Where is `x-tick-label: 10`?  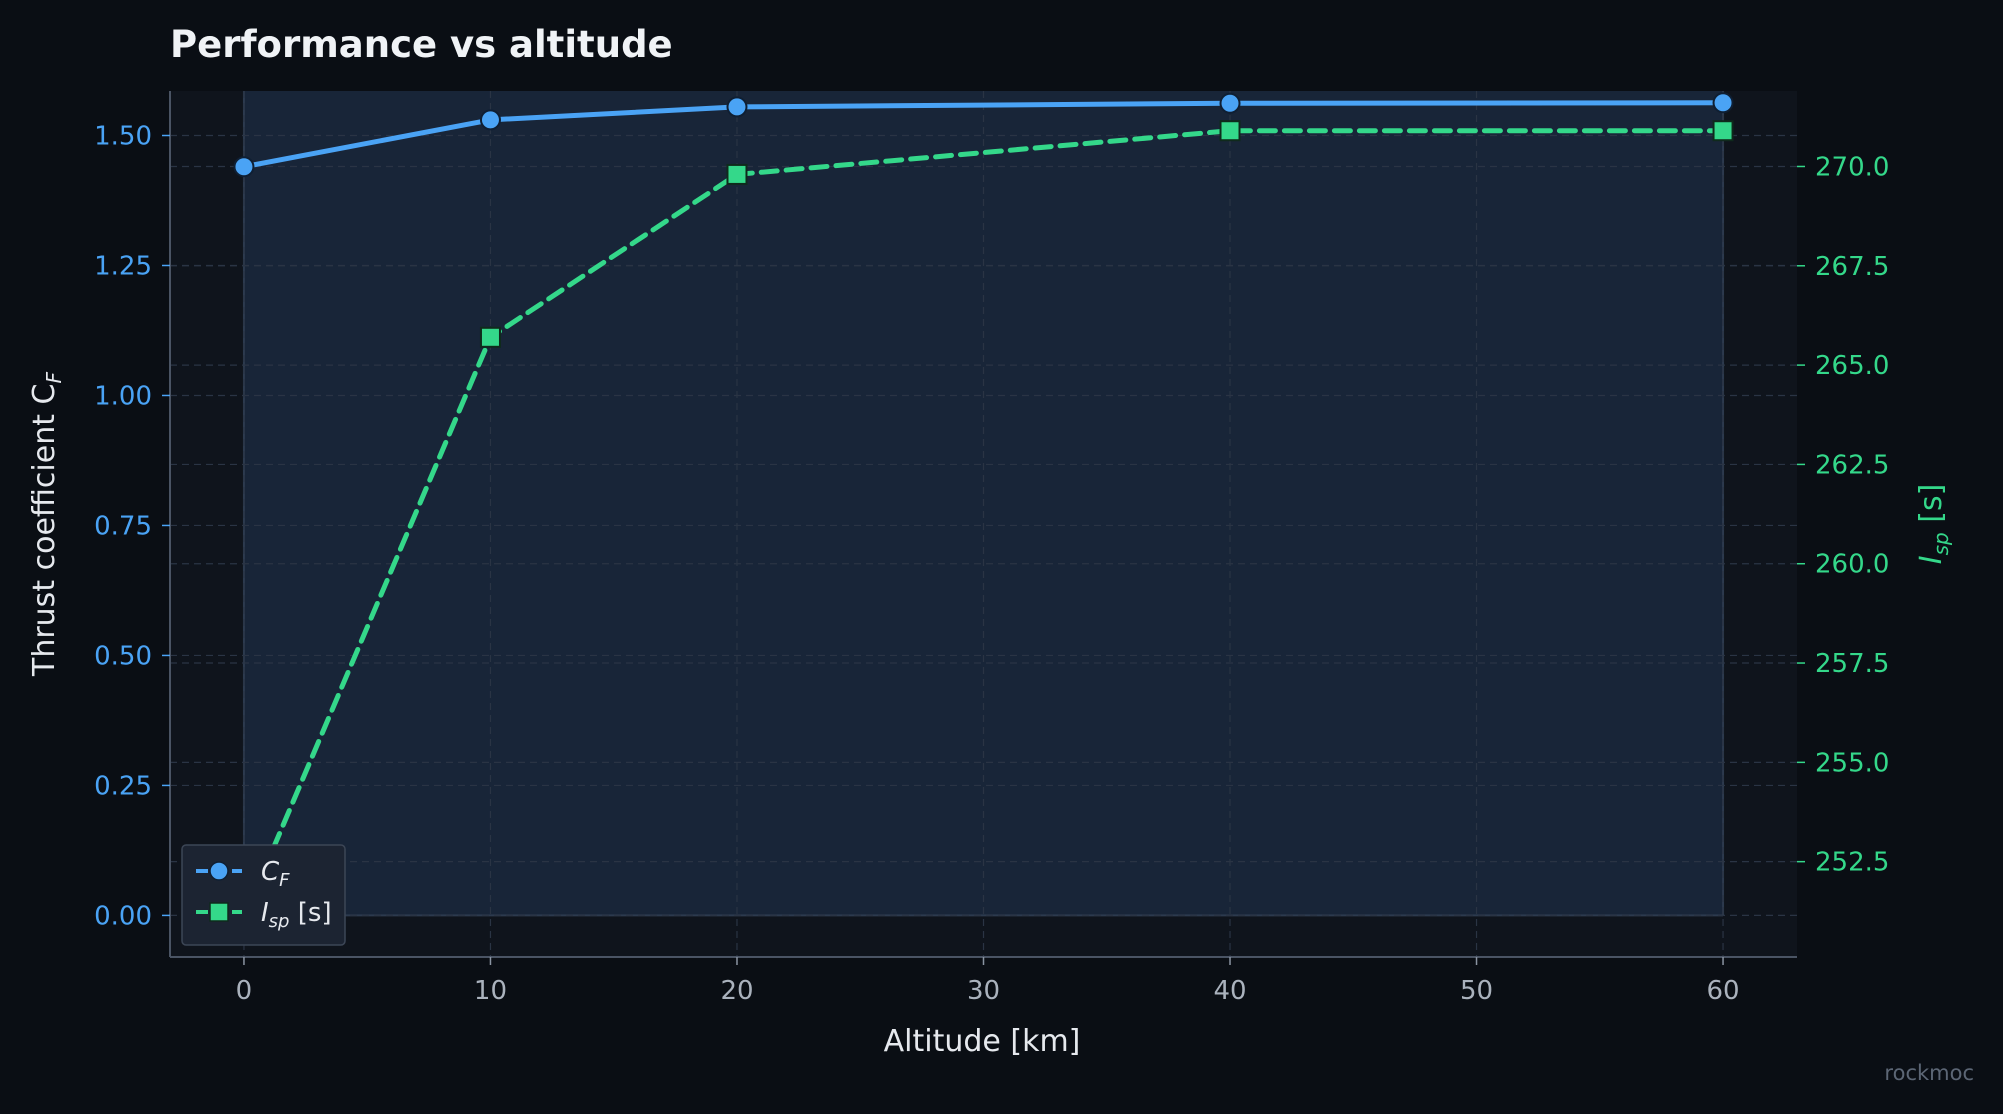 x-tick-label: 10 is located at coordinates (490, 991).